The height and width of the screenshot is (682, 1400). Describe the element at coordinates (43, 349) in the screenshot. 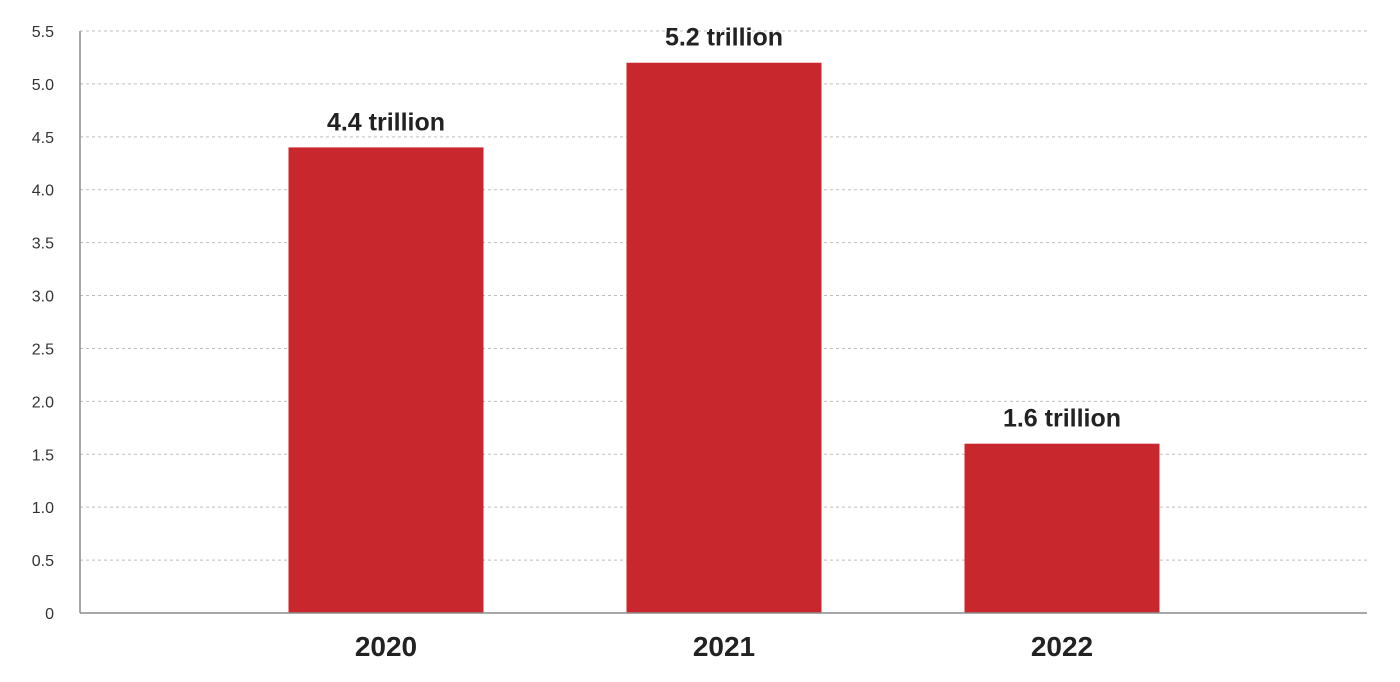

I see `y-tick-label: 2.5` at that location.